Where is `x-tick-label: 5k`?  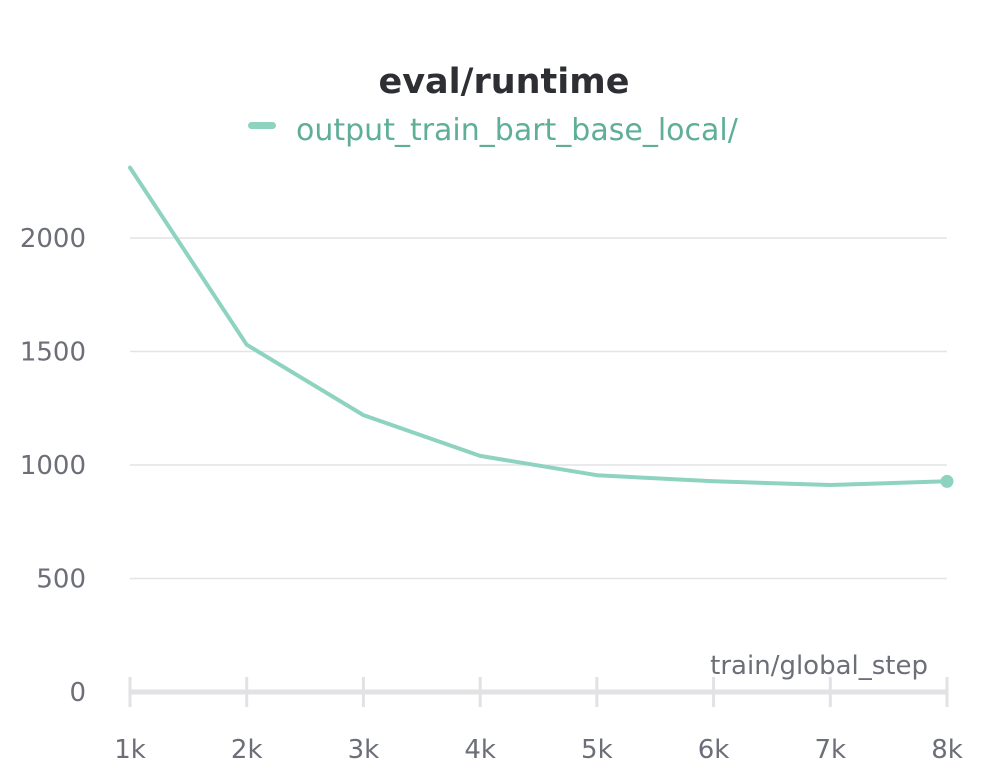
x-tick-label: 5k is located at coordinates (597, 750).